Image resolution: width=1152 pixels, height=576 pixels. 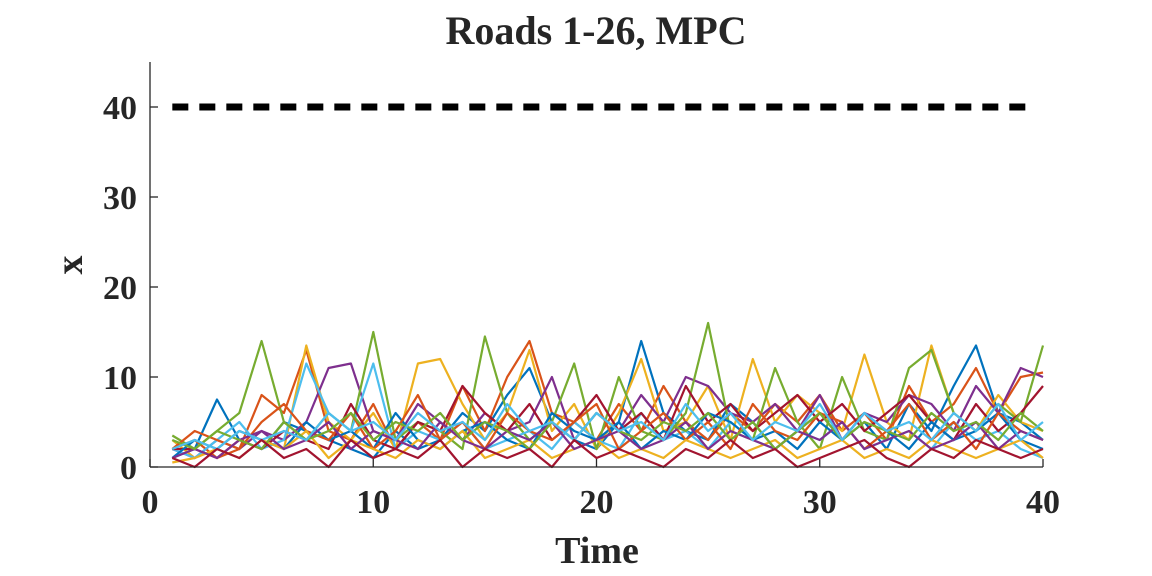 What do you see at coordinates (128, 468) in the screenshot?
I see `y-tick-label: 0` at bounding box center [128, 468].